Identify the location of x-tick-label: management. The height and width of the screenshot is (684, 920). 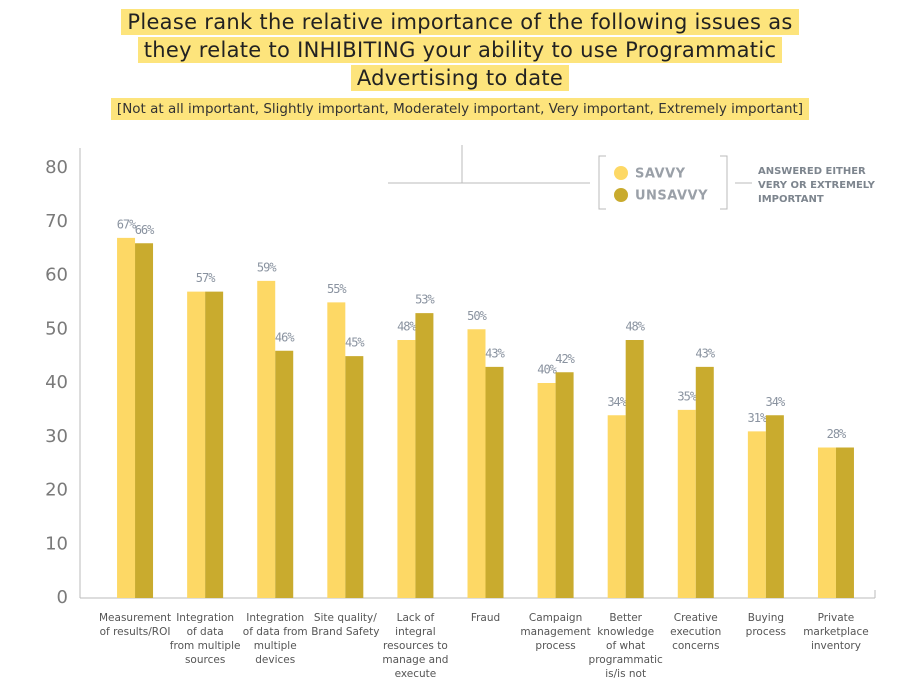
(555, 632).